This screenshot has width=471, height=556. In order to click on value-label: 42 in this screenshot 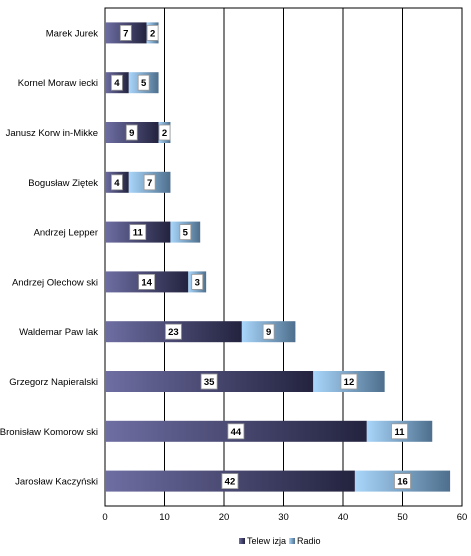, I will do `click(230, 482)`.